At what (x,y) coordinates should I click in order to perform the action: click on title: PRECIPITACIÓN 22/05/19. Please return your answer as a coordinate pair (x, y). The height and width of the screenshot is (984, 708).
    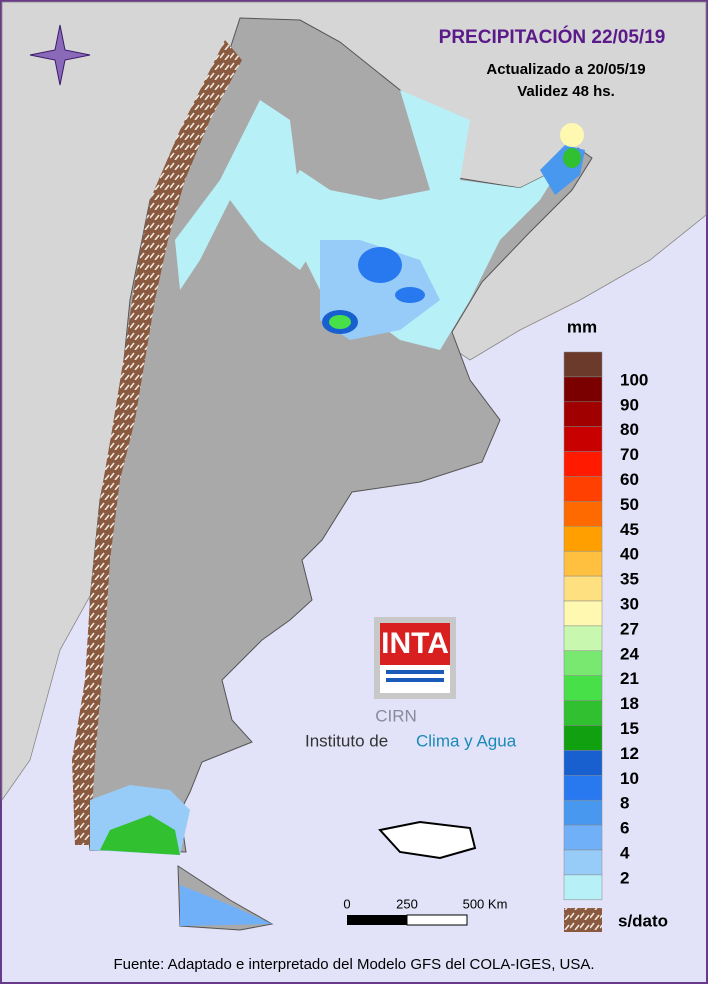
    Looking at the image, I should click on (552, 37).